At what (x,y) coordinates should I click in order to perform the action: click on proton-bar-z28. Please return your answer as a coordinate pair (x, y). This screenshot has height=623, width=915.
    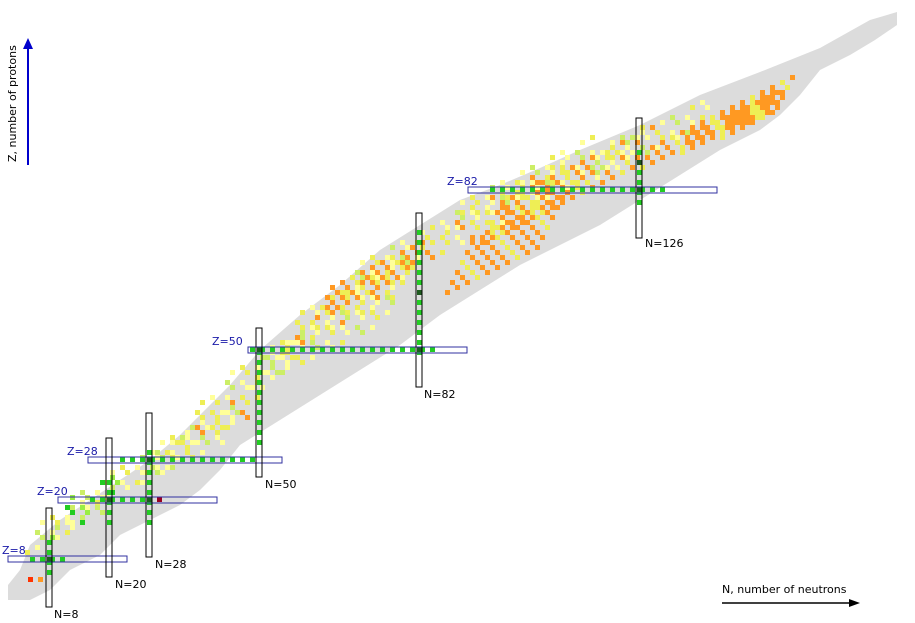
    Looking at the image, I should click on (185, 460).